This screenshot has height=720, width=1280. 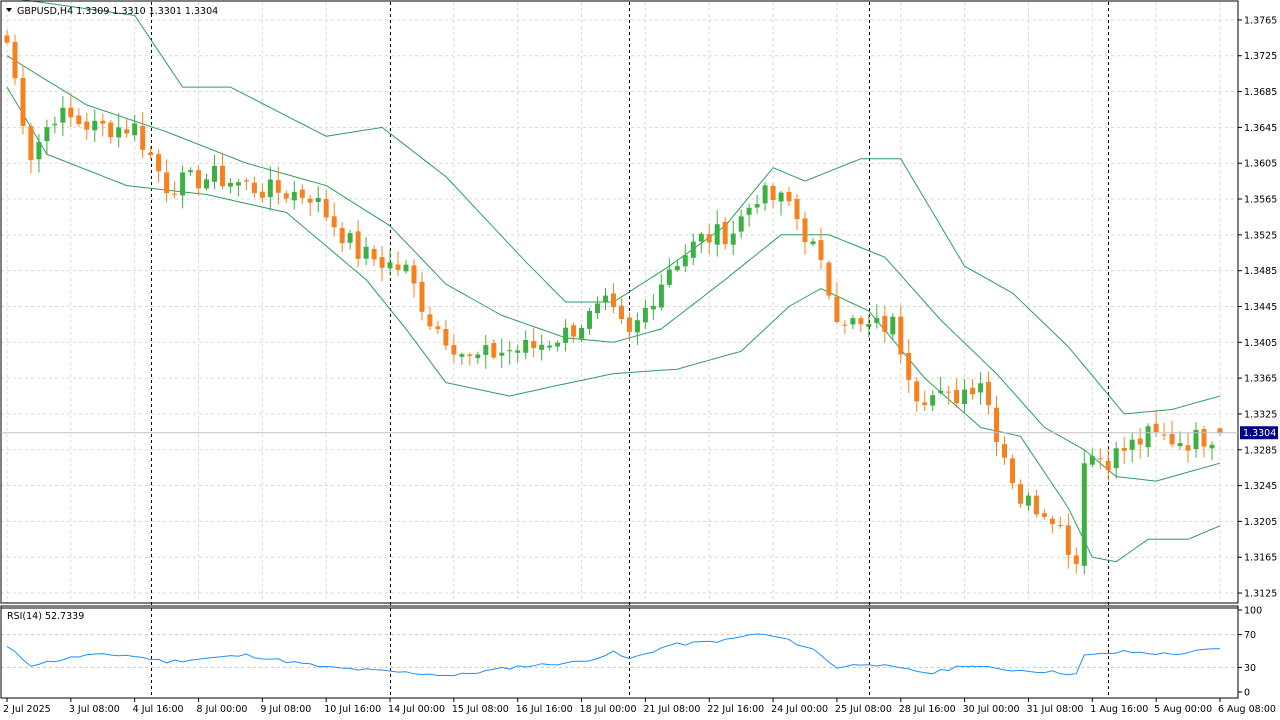 I want to click on rsi-title: RSI(14) 52.7339, so click(x=45, y=616).